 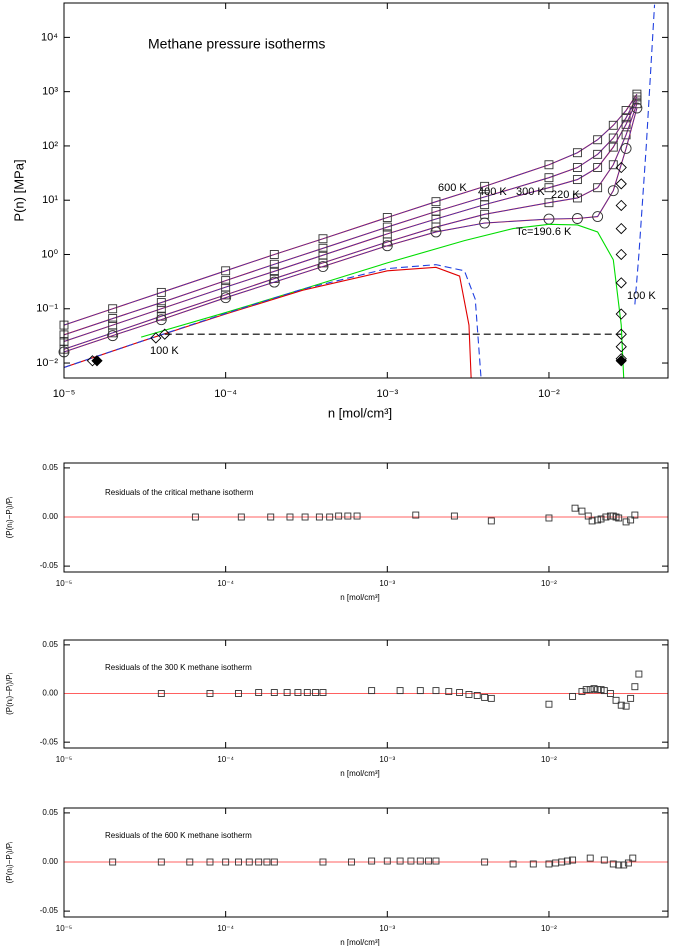 I want to click on chart-title: Residuals of the 300 K methane isotherm, so click(x=178, y=667).